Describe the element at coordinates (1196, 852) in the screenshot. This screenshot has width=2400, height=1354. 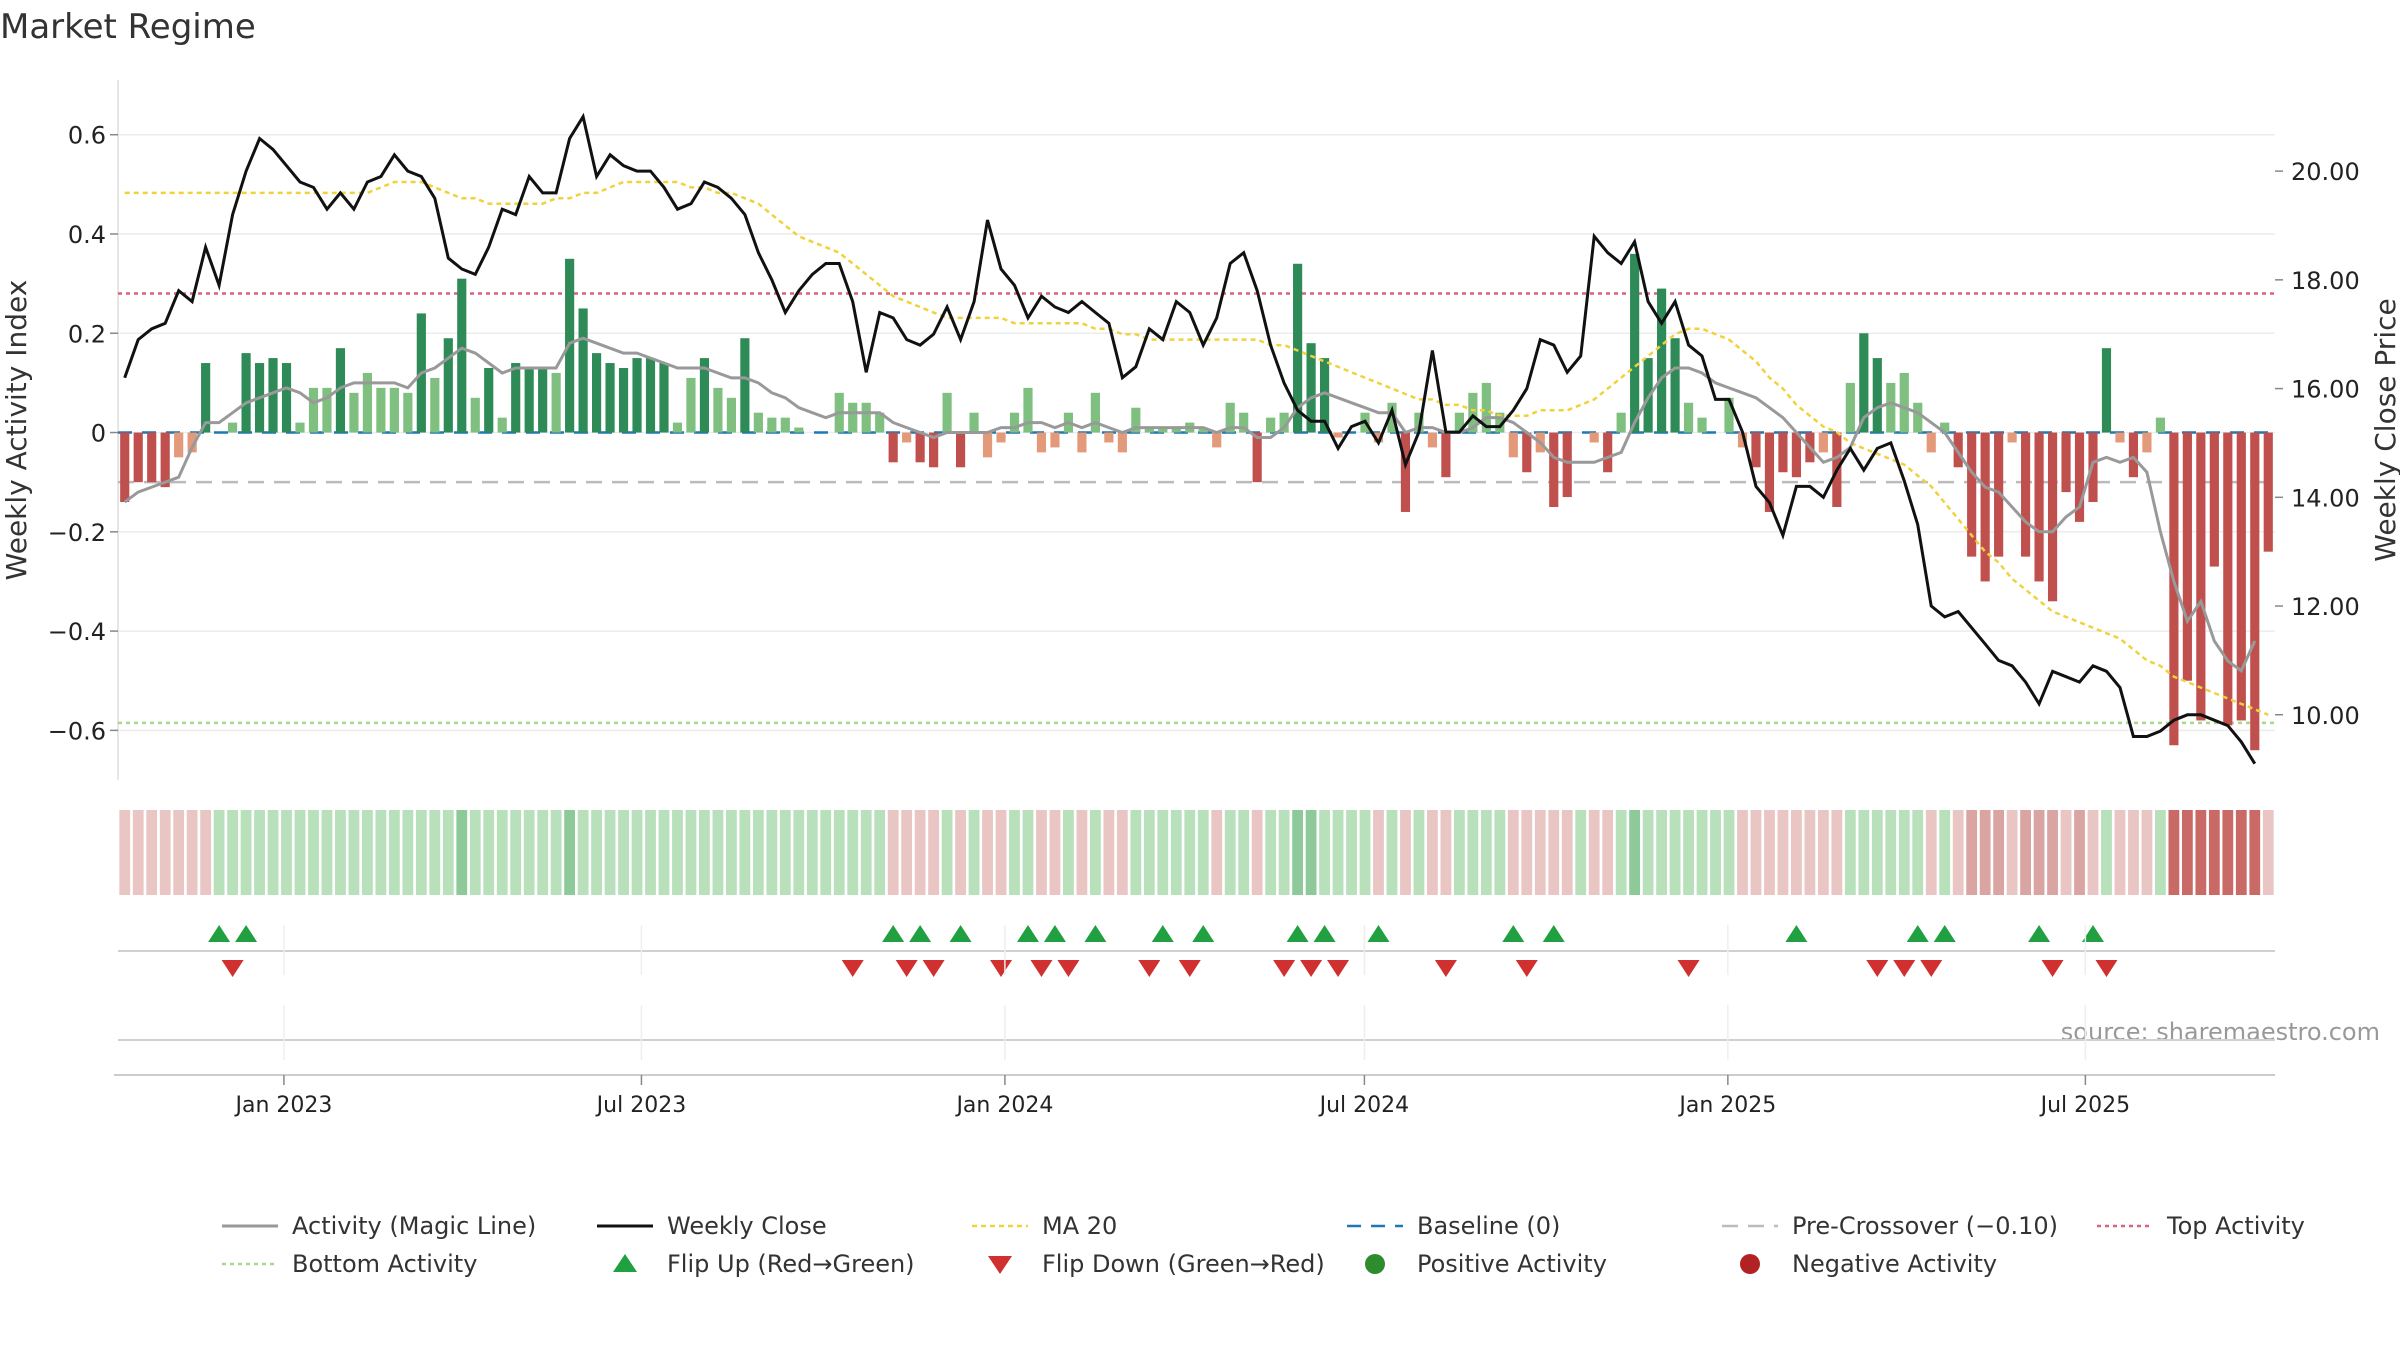
I see `regime-strip` at that location.